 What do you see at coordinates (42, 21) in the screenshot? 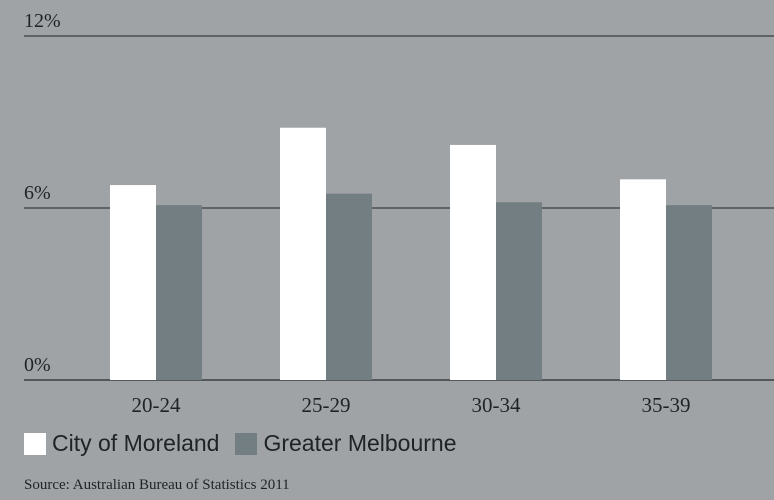
I see `y-tick-label: 12%` at bounding box center [42, 21].